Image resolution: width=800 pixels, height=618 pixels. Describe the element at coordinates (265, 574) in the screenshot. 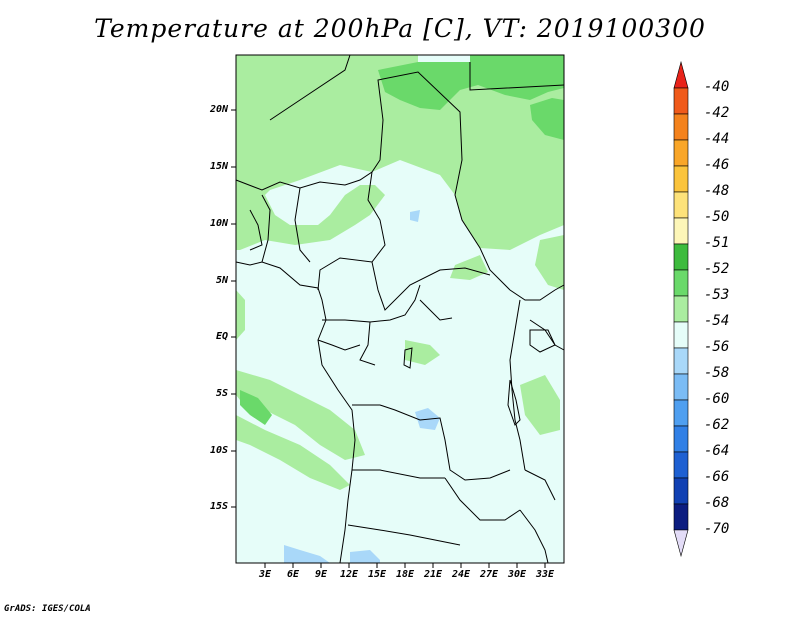

I see `lon-label: 3E` at that location.